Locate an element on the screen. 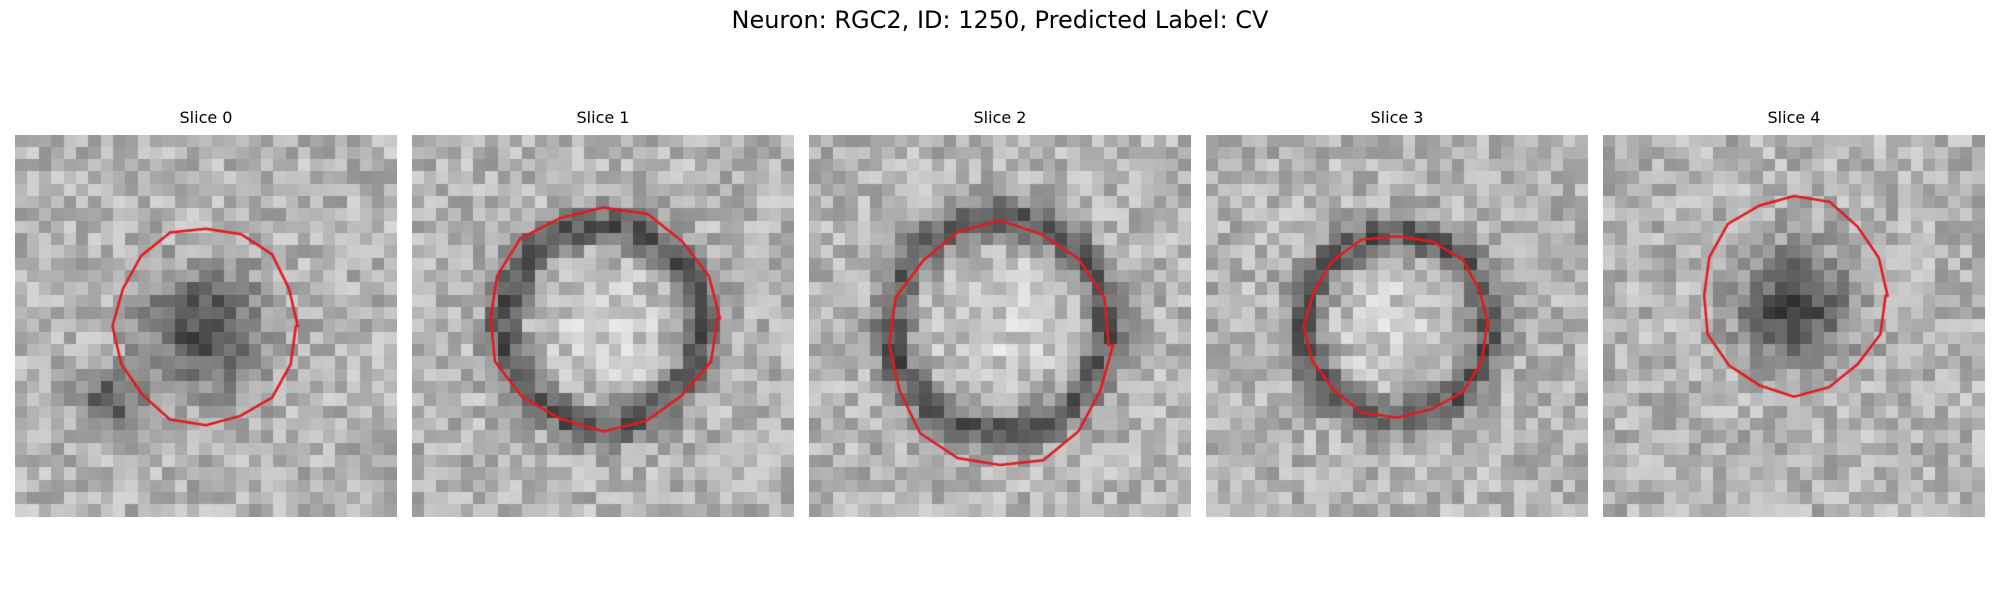  slice-panel-1: Slice 1 is located at coordinates (603, 312).